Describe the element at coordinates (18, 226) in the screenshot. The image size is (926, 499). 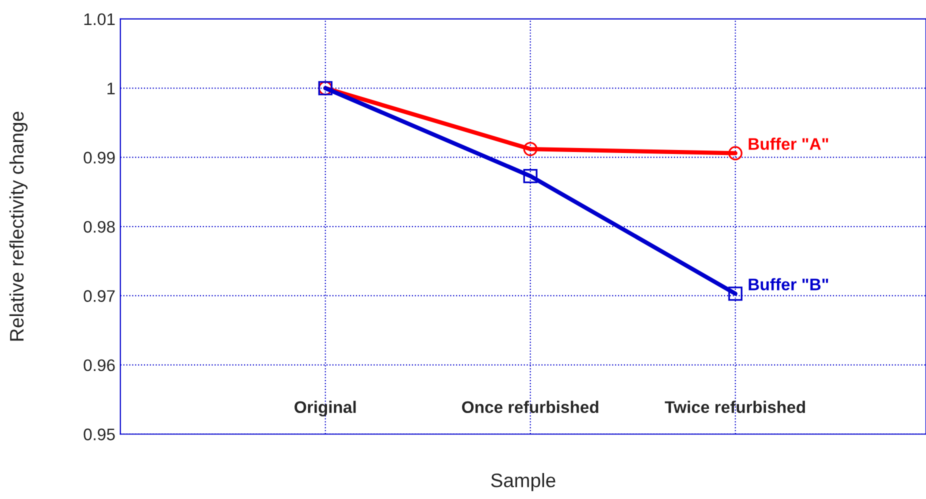
I see `y-axis-title: Relative reflectivity change` at that location.